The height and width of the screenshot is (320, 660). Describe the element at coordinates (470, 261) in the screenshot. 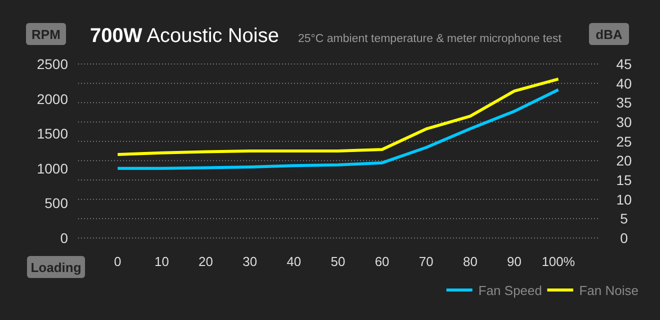

I see `x-tick-label: 80` at that location.